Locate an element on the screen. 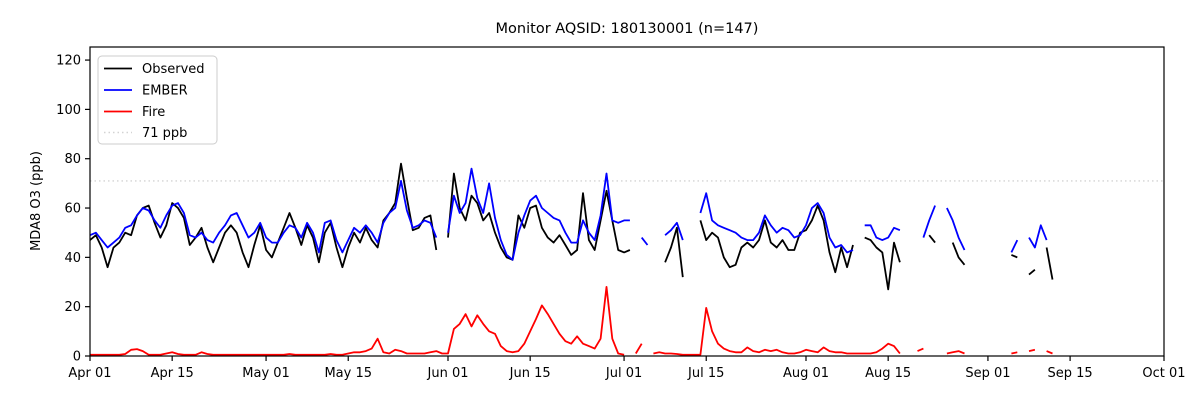 The width and height of the screenshot is (1200, 400). legend-observed-label: Observed is located at coordinates (173, 69).